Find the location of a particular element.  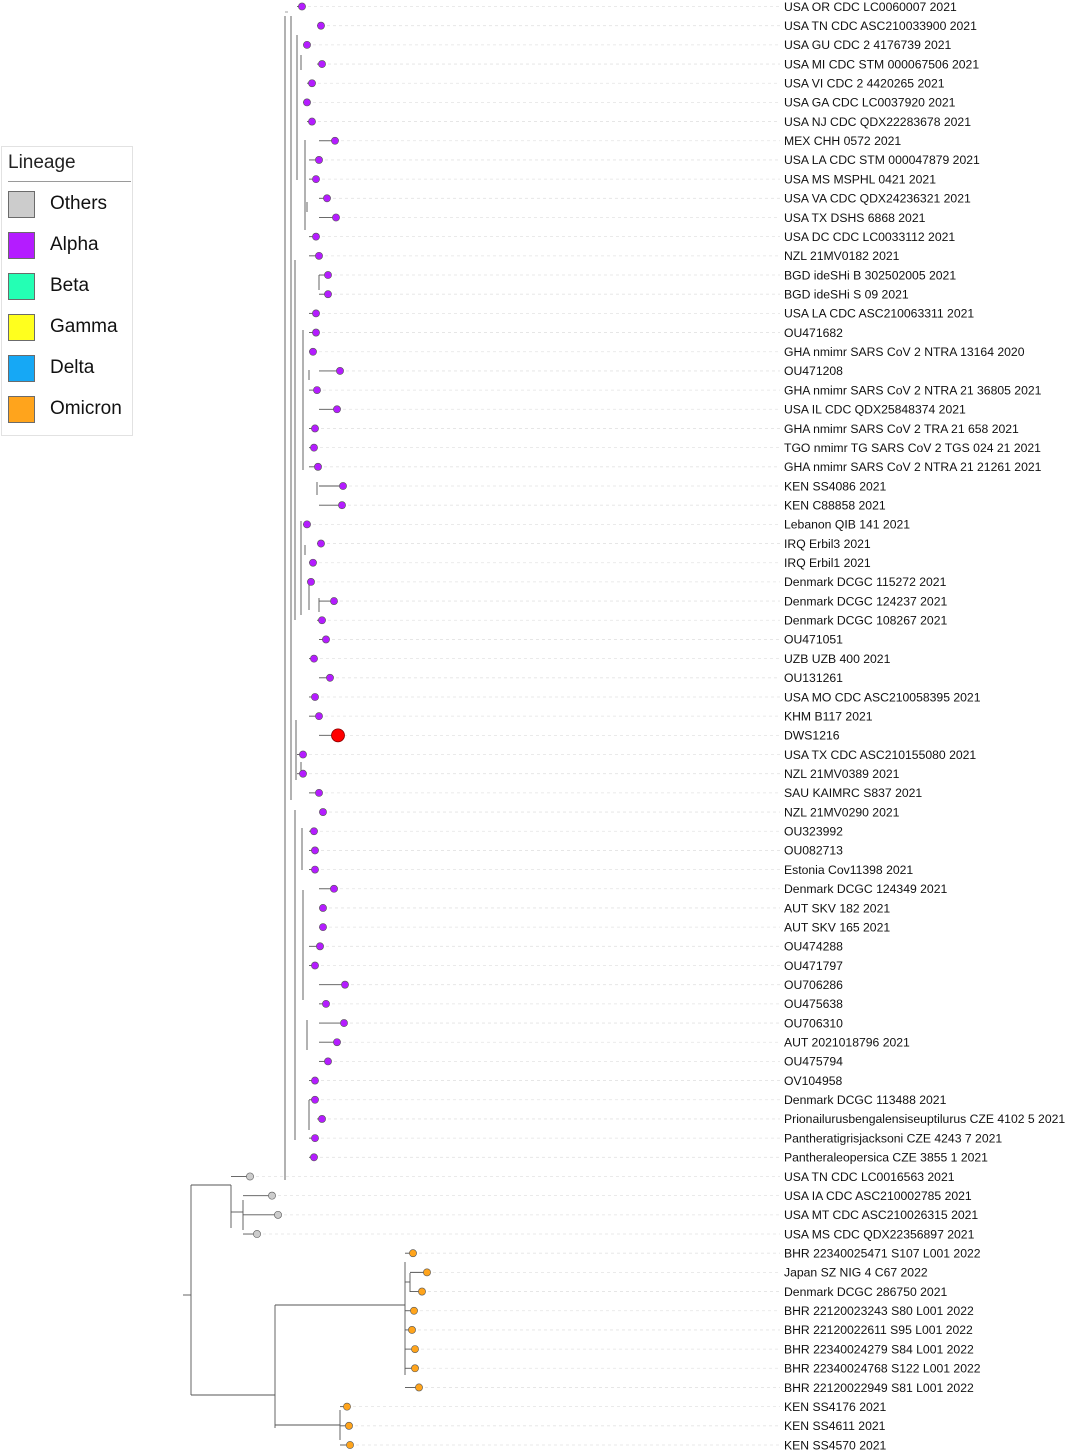

tip-label: KEN SS4611 2021 is located at coordinates (835, 1426).